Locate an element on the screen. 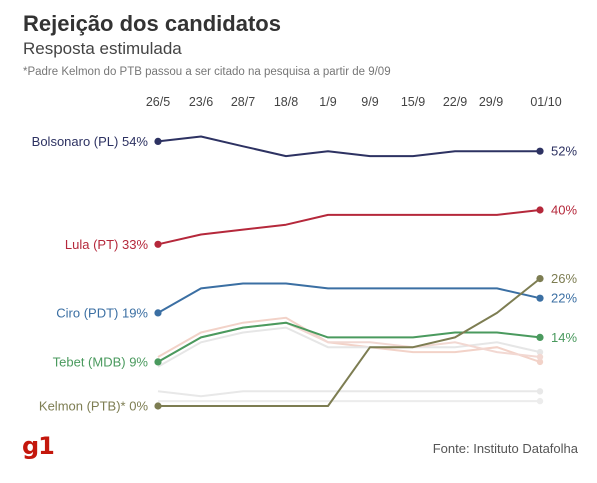  series-end-label: 26% is located at coordinates (564, 278).